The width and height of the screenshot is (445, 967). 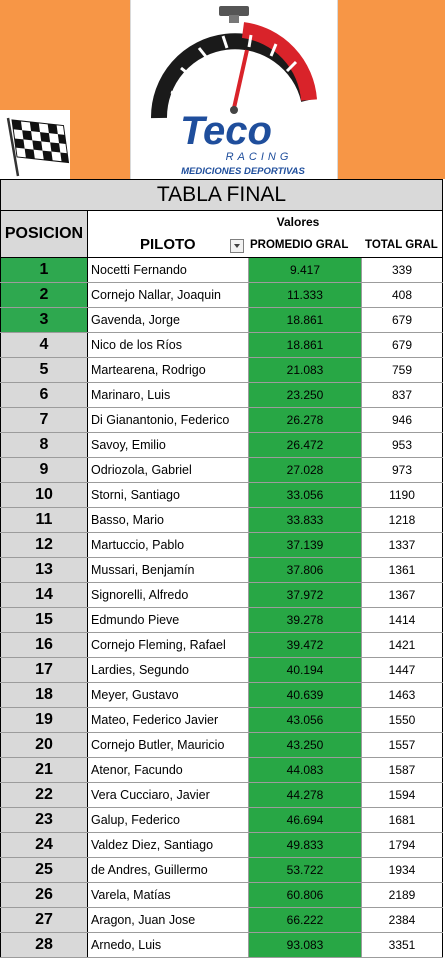 What do you see at coordinates (44, 570) in the screenshot?
I see `position-cell: 13` at bounding box center [44, 570].